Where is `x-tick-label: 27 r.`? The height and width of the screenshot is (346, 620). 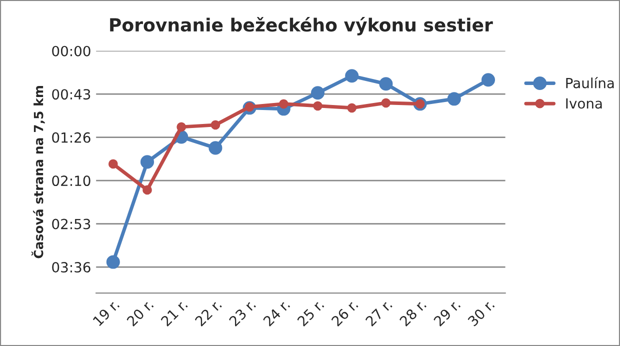 x-tick-label: 27 r. is located at coordinates (378, 313).